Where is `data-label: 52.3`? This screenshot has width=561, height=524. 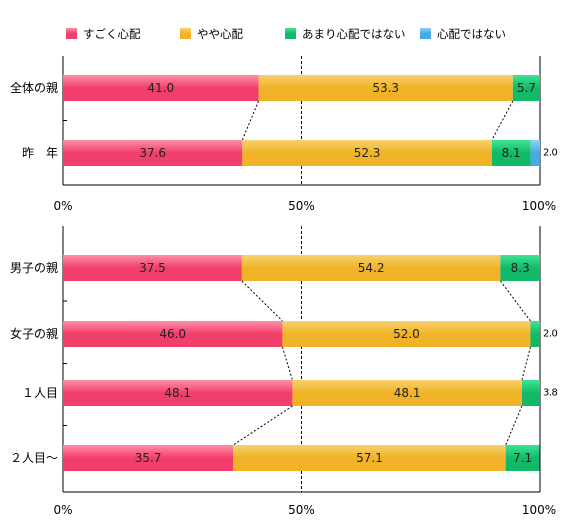 data-label: 52.3 is located at coordinates (367, 153).